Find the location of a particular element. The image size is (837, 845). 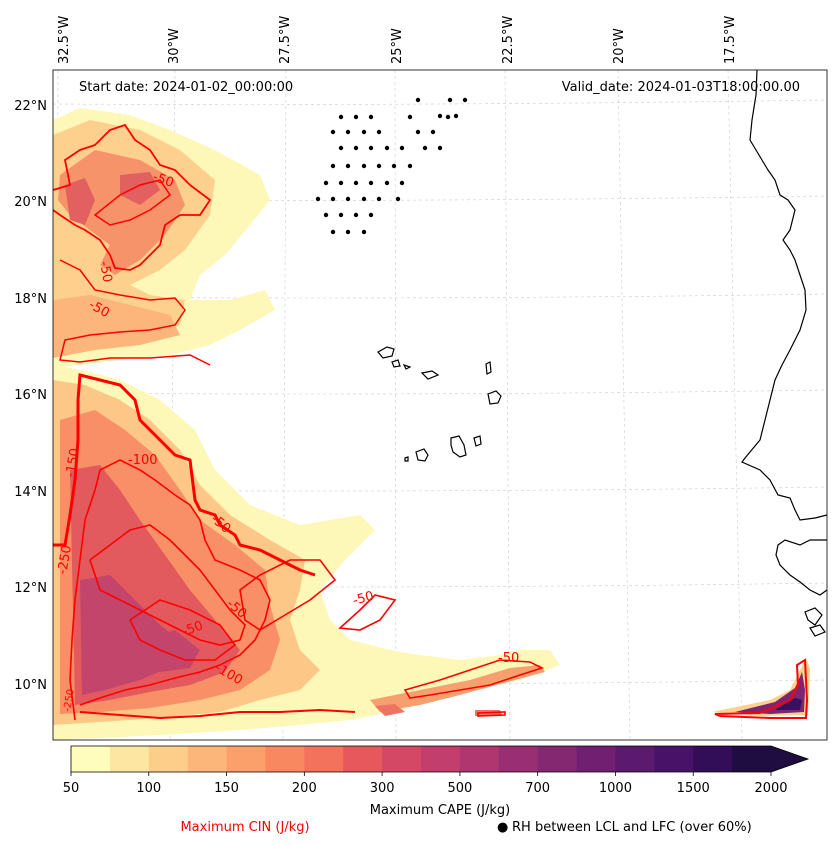

lat-label: 12°N is located at coordinates (30, 588).